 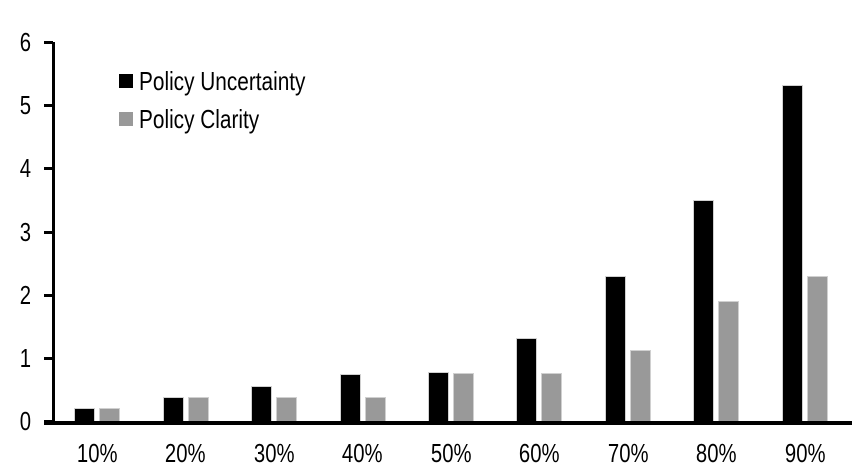 I want to click on bar-policy-clarity-20%, so click(x=198, y=409).